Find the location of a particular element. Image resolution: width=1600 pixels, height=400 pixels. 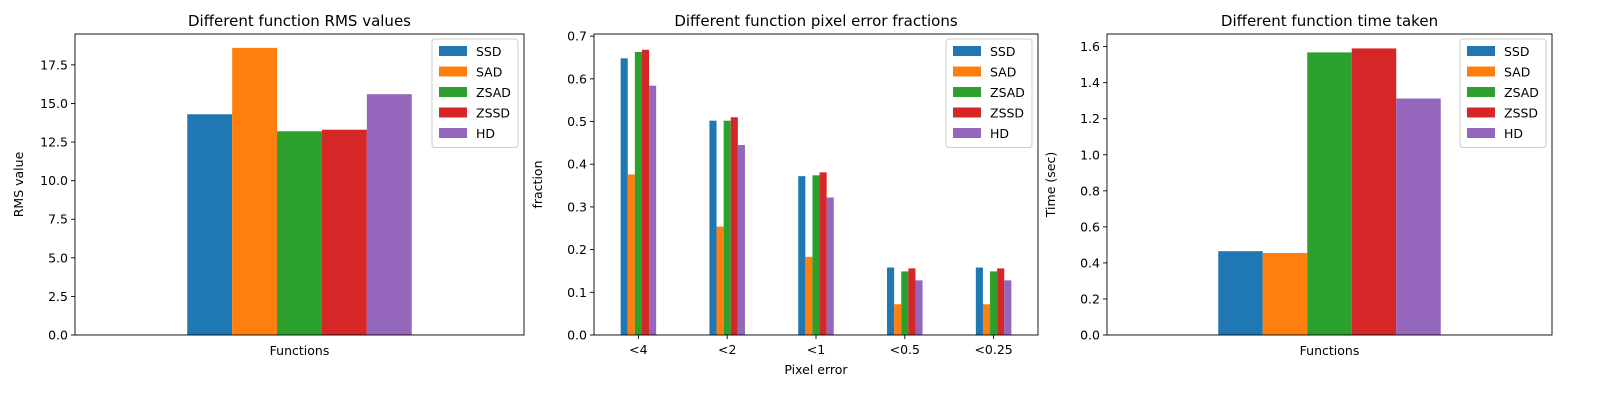

chart-title: Different function RMS values is located at coordinates (299, 21).